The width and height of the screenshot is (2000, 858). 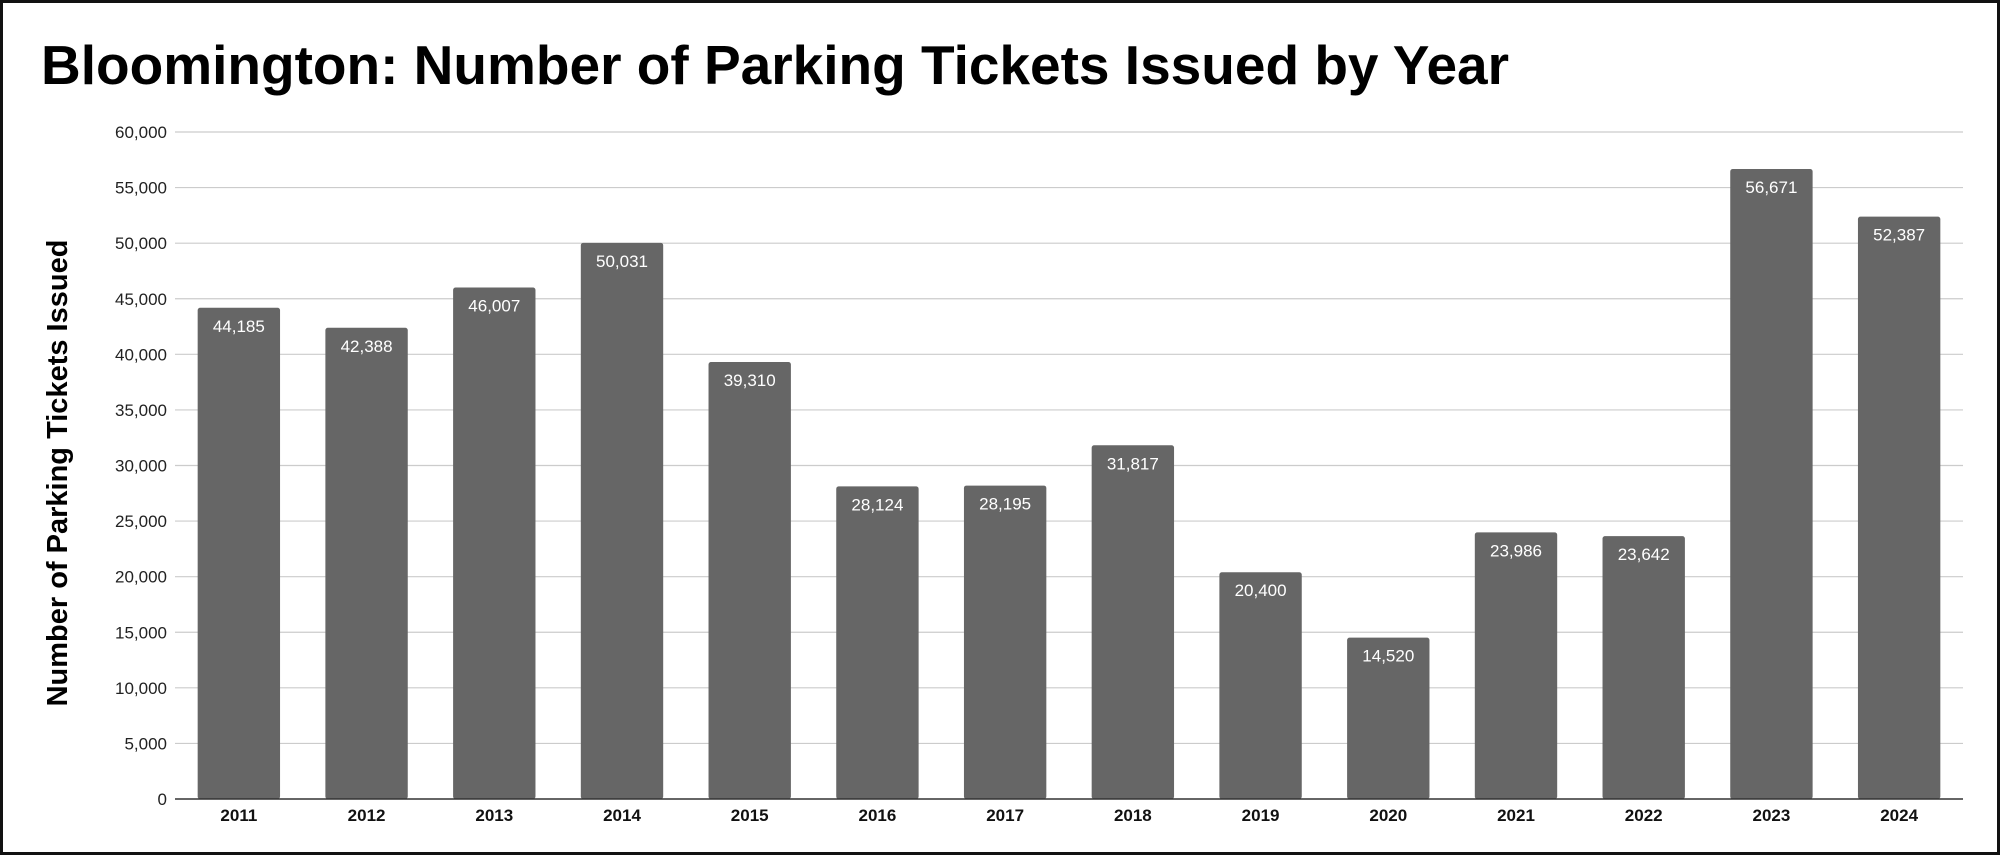 I want to click on data-label-2023: 56,671, so click(x=1771, y=187).